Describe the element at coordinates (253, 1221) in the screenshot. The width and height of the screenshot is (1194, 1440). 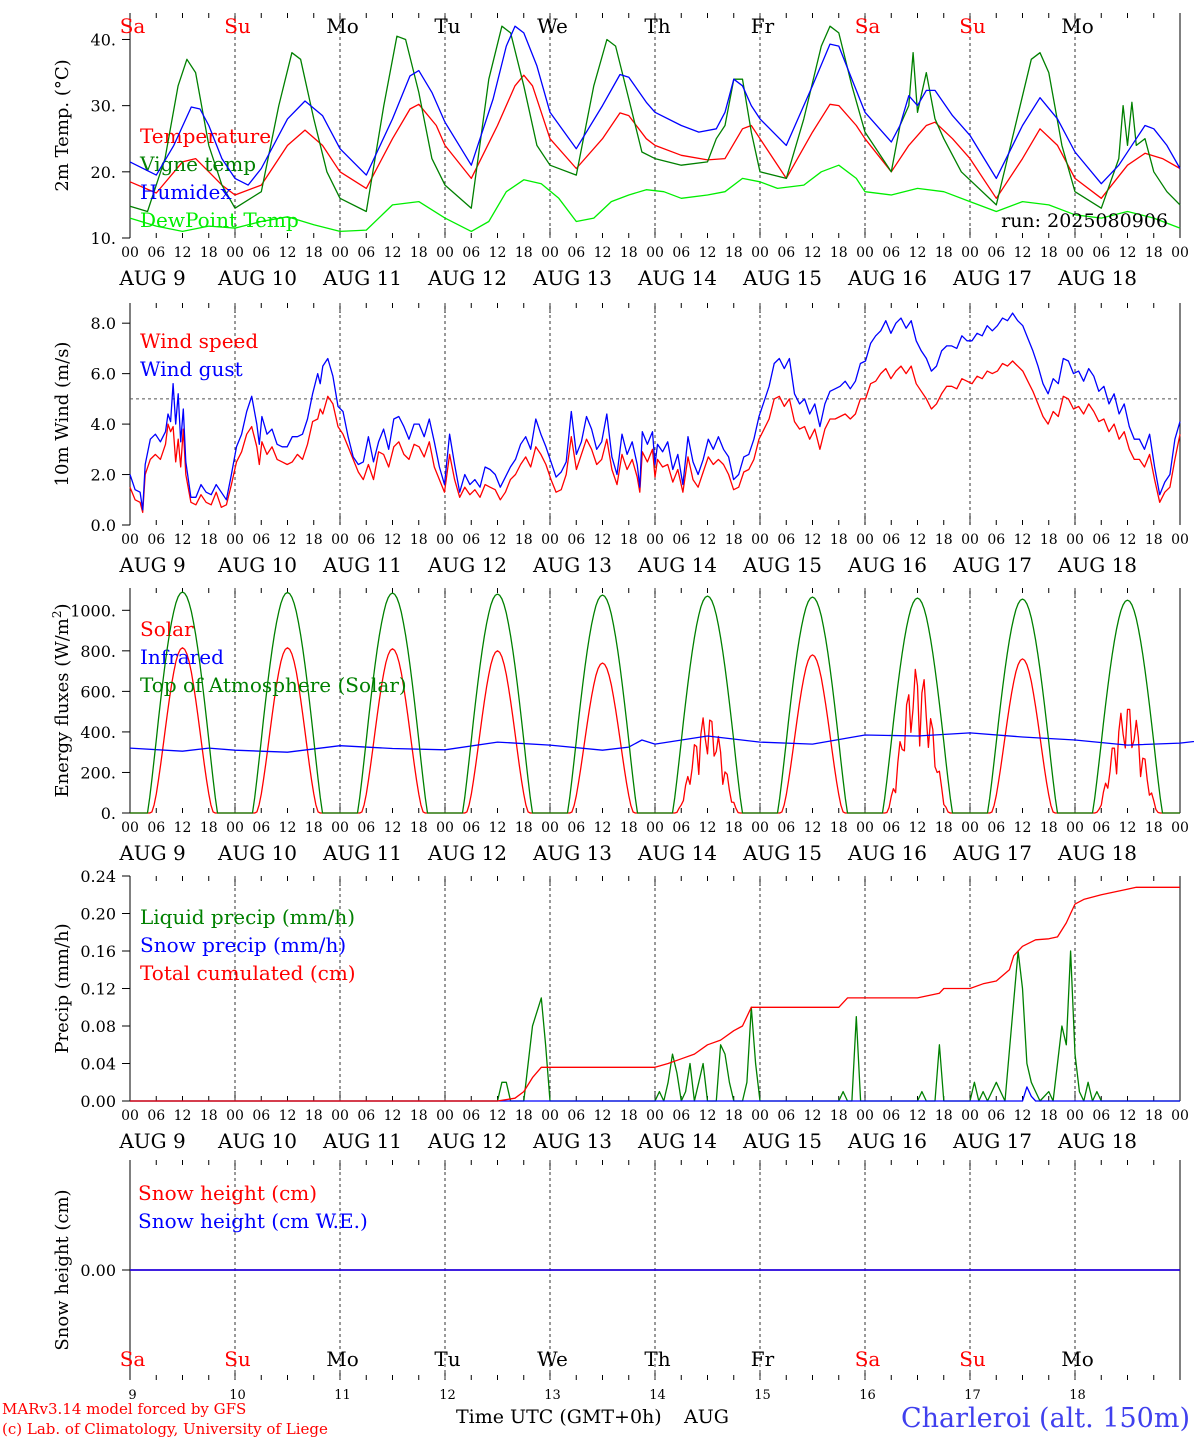
I see `legend-entry: Snow height (cm W.E.)` at that location.